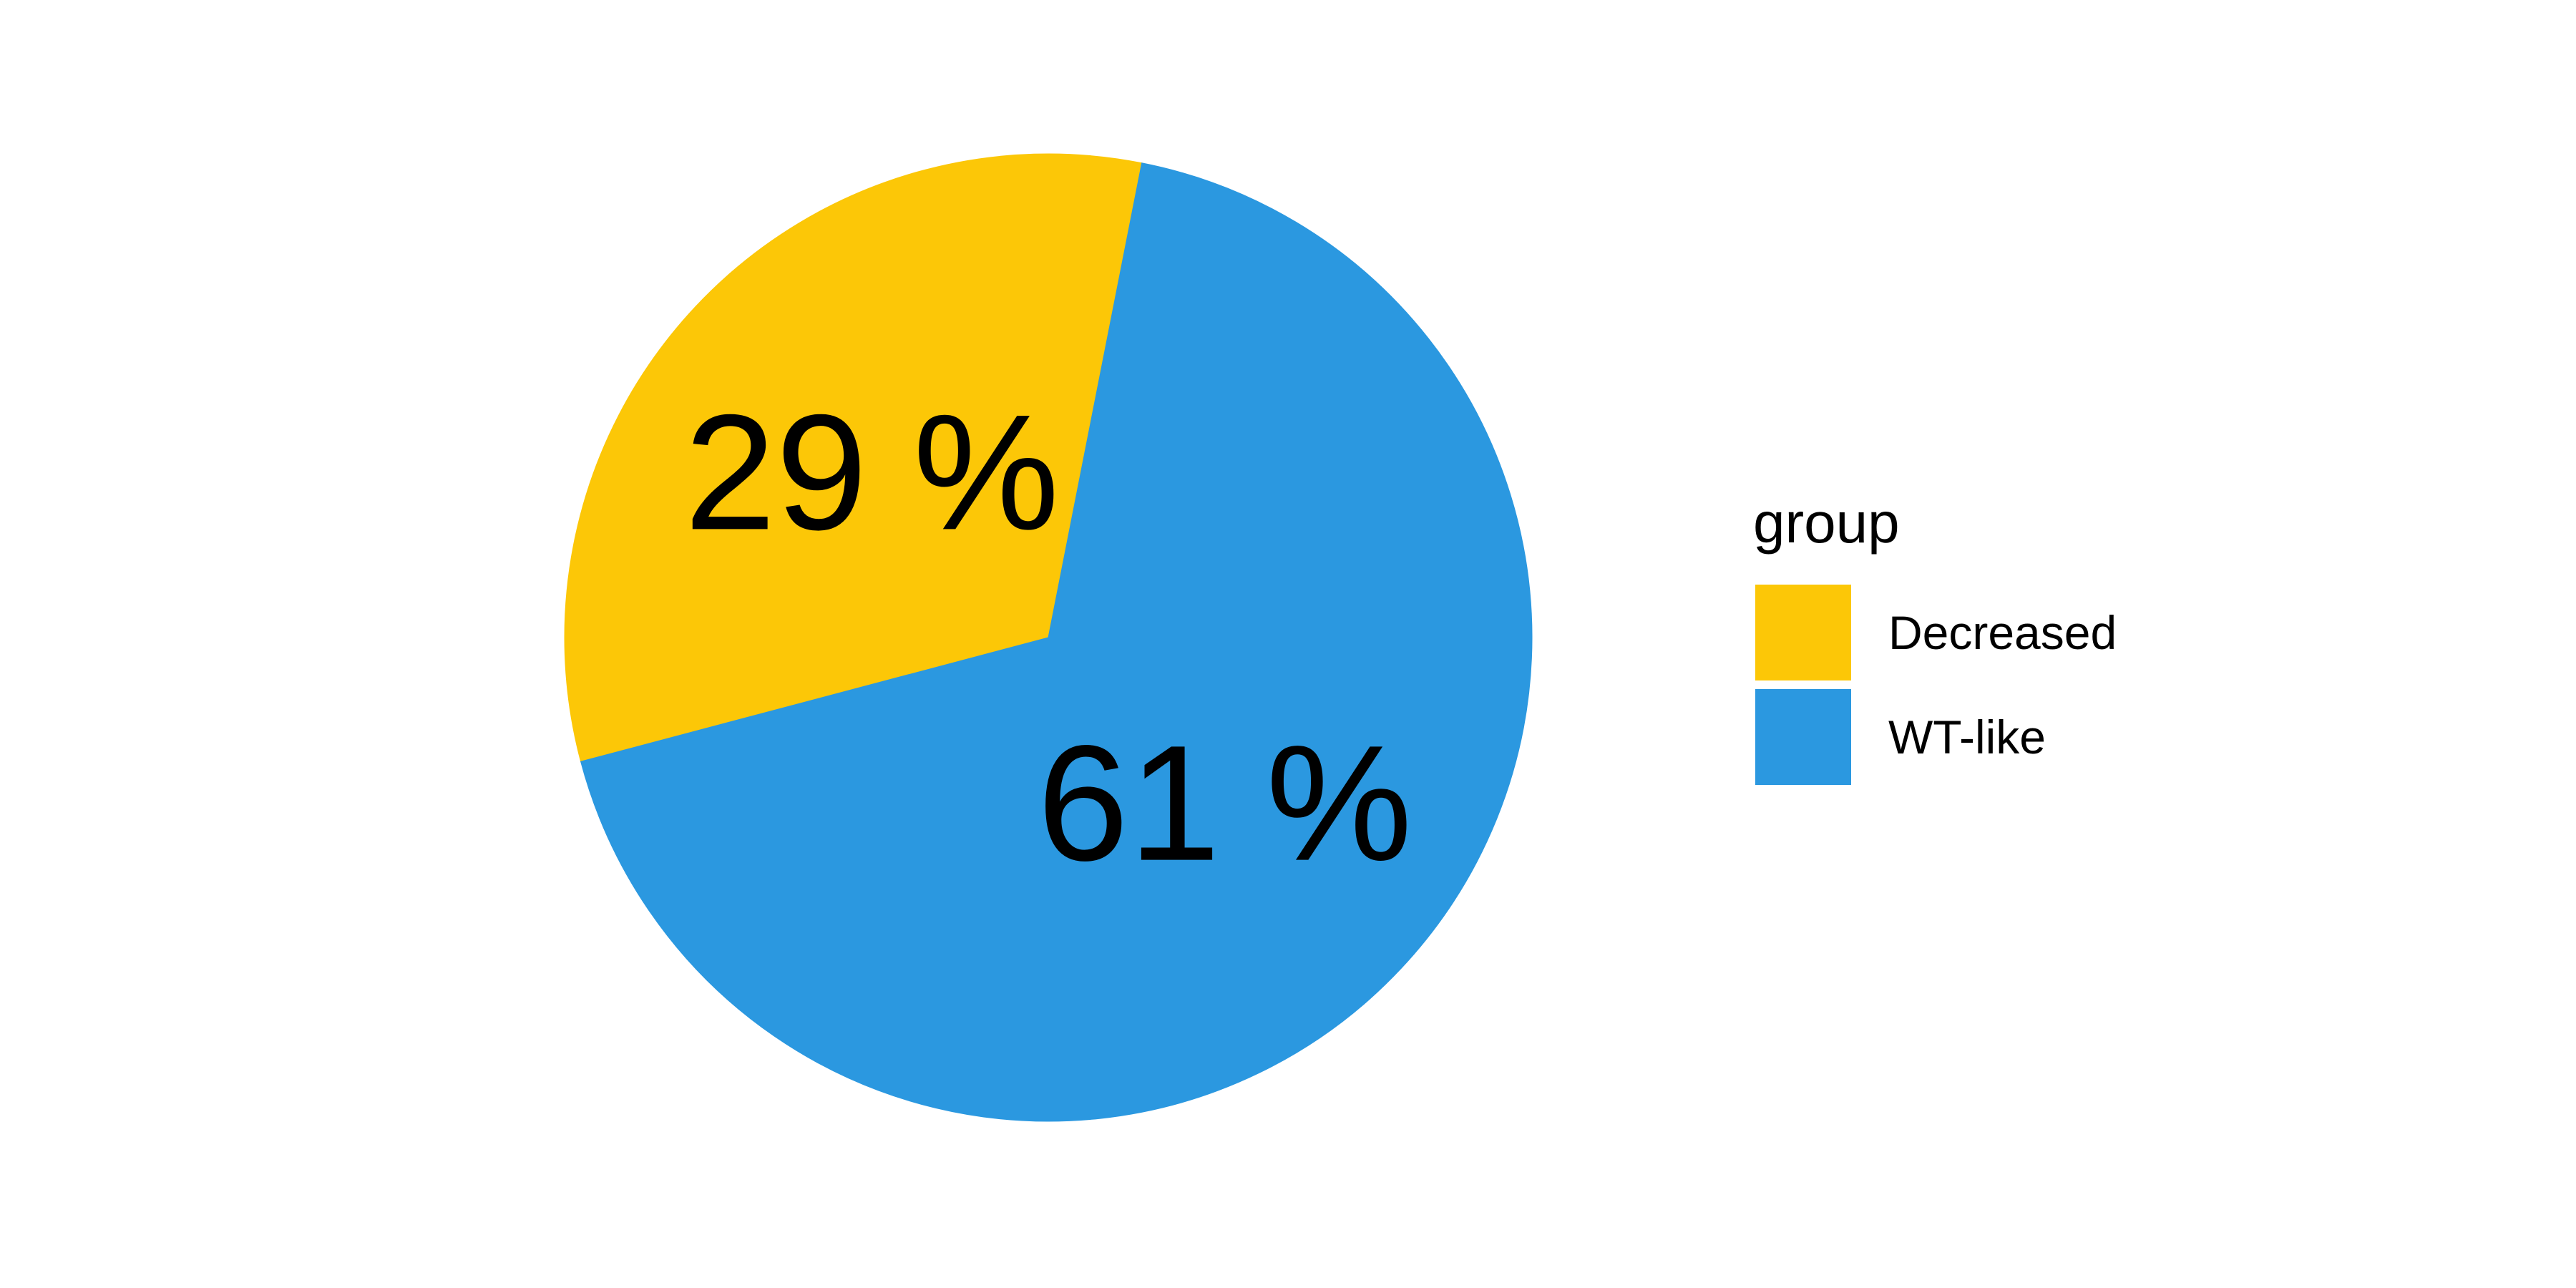 This screenshot has height=1288, width=2576. I want to click on legend-items: Decreased WT-like, so click(1936, 685).